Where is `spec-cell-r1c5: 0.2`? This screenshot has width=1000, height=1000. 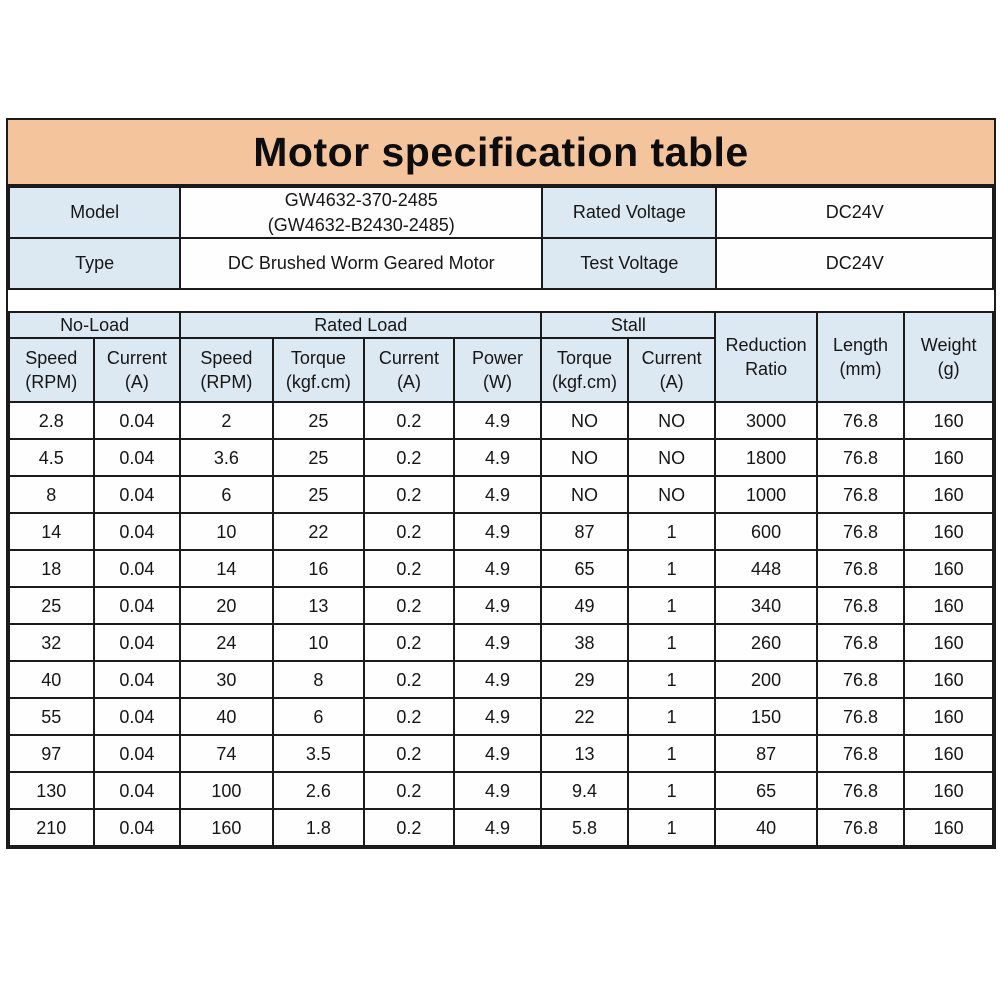
spec-cell-r1c5: 0.2 is located at coordinates (409, 421).